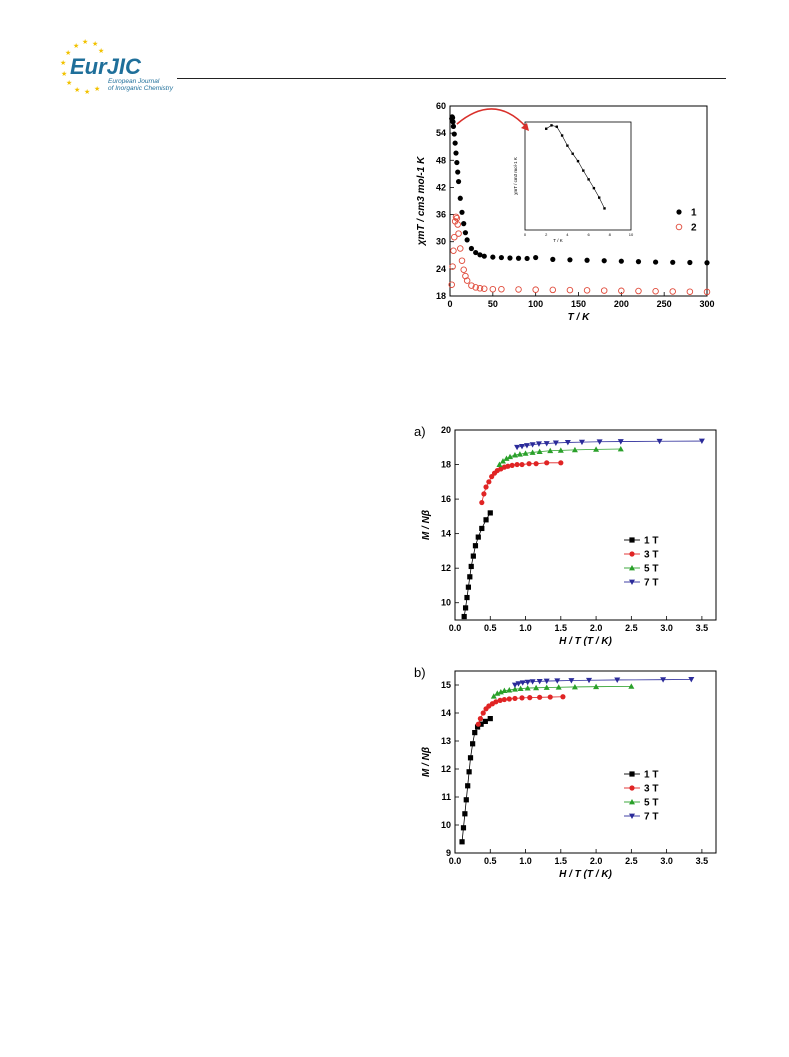 The height and width of the screenshot is (1057, 789). I want to click on legend-label: 1 T, so click(651, 541).